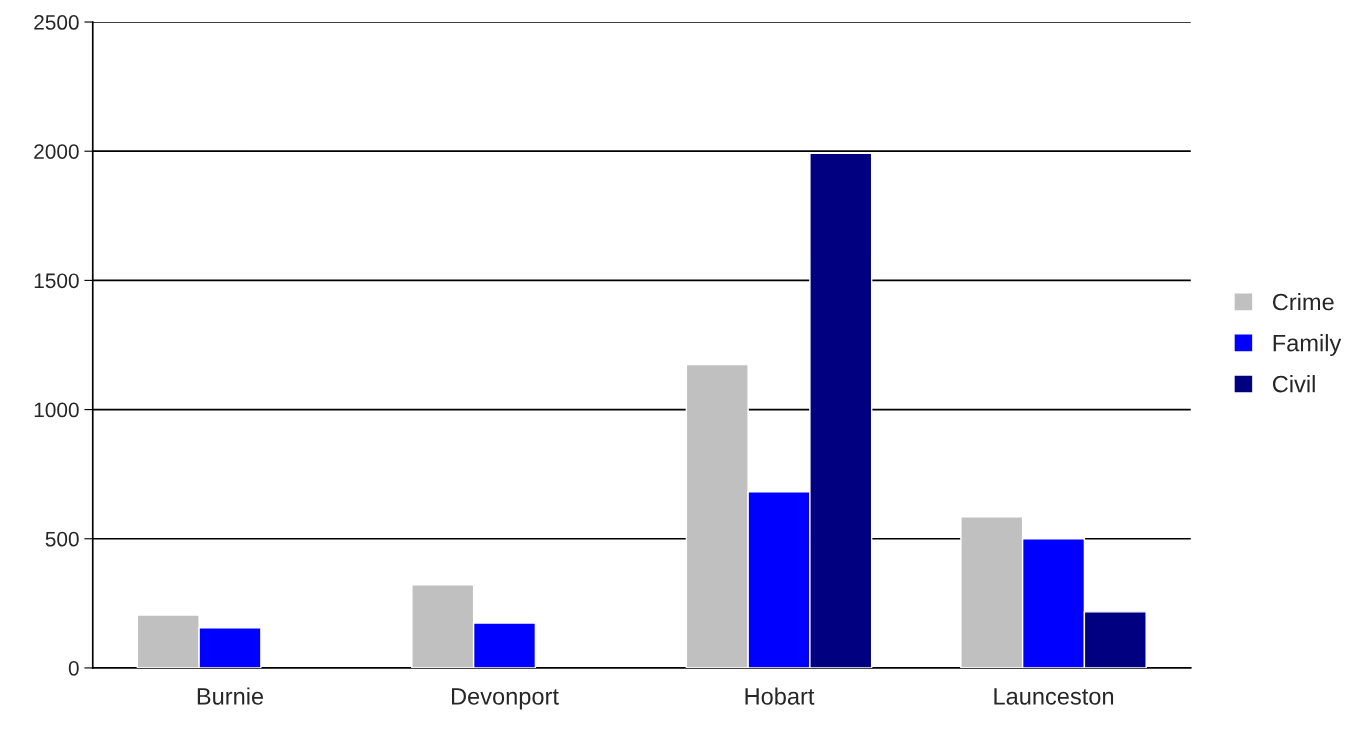  I want to click on y-tick-label: 1000, so click(56, 410).